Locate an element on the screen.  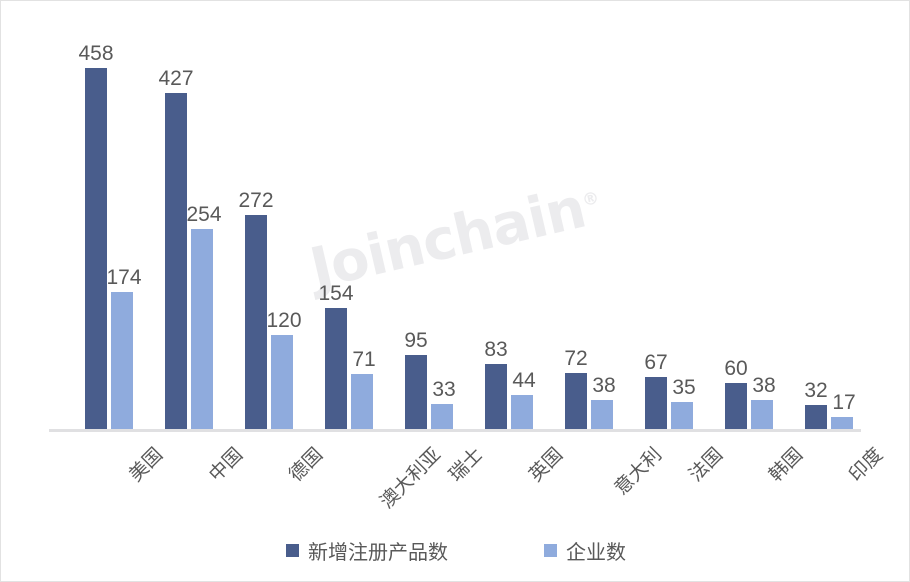
data-label: 458 is located at coordinates (96, 53).